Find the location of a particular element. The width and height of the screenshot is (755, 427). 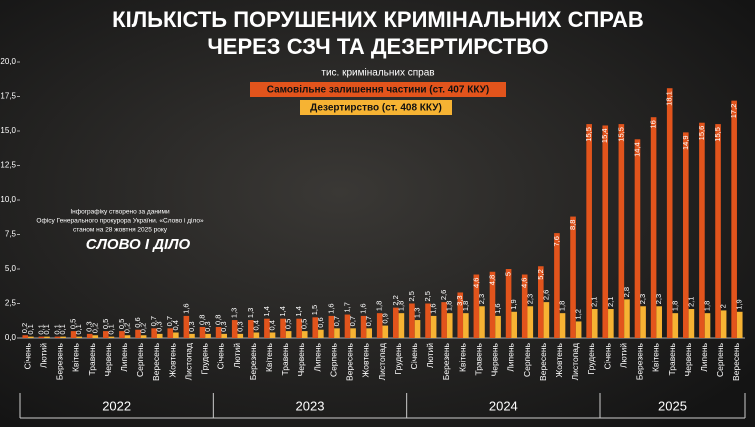

value-label: 0,1 is located at coordinates (56, 329).